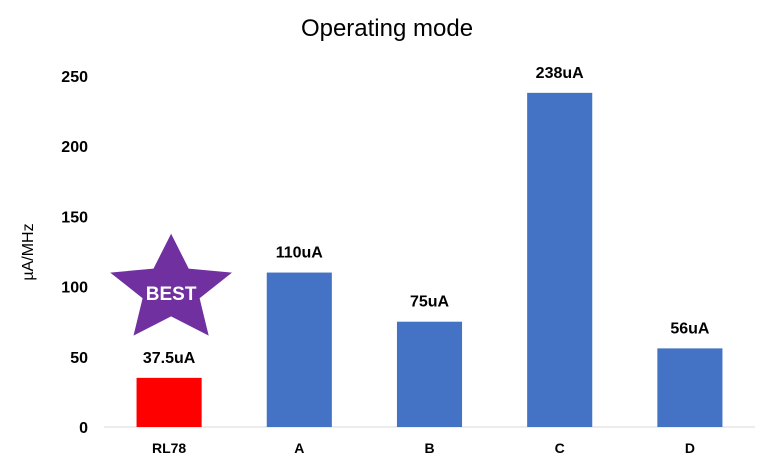  What do you see at coordinates (28, 251) in the screenshot?
I see `y-axis-label: µA/MHz` at bounding box center [28, 251].